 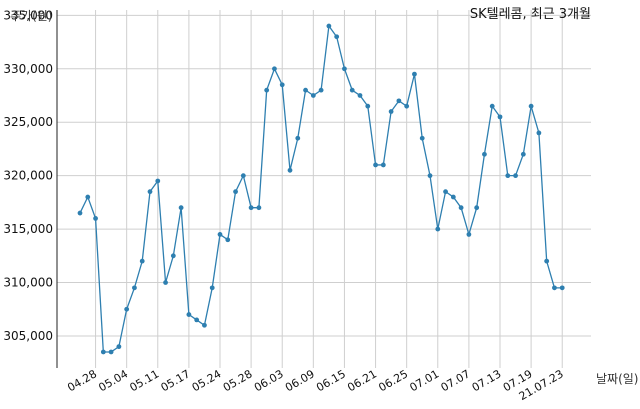 What do you see at coordinates (28, 69) in the screenshot?
I see `y-tick-label: 330,000` at bounding box center [28, 69].